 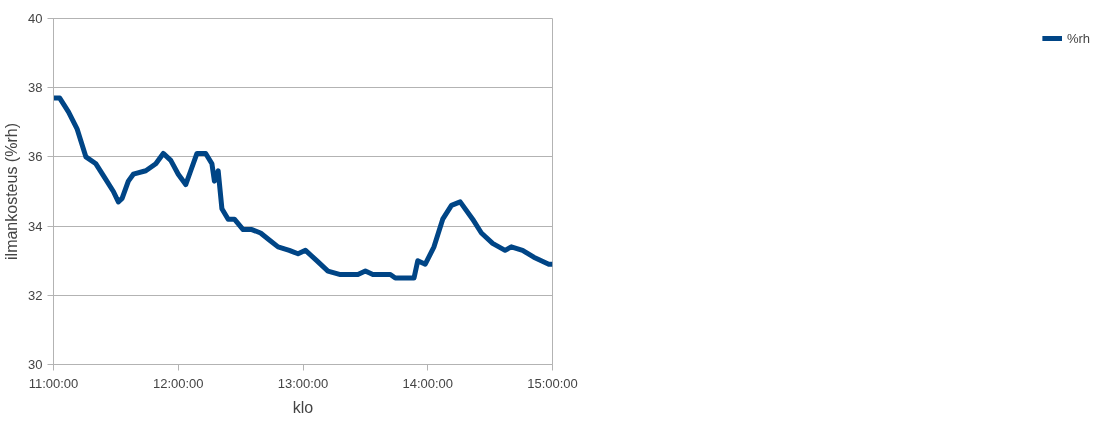 I want to click on x-tick-label: 14:00:00, so click(x=428, y=383).